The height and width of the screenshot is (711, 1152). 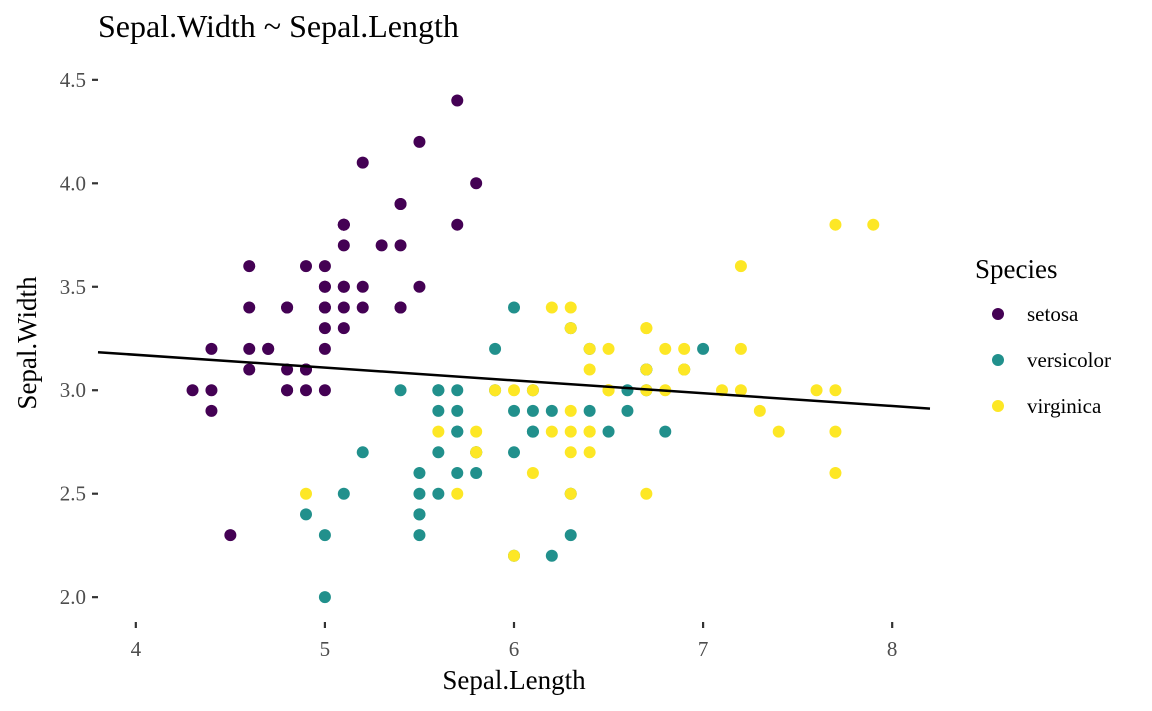 I want to click on legend-item-virginica: virginica, so click(x=1047, y=406).